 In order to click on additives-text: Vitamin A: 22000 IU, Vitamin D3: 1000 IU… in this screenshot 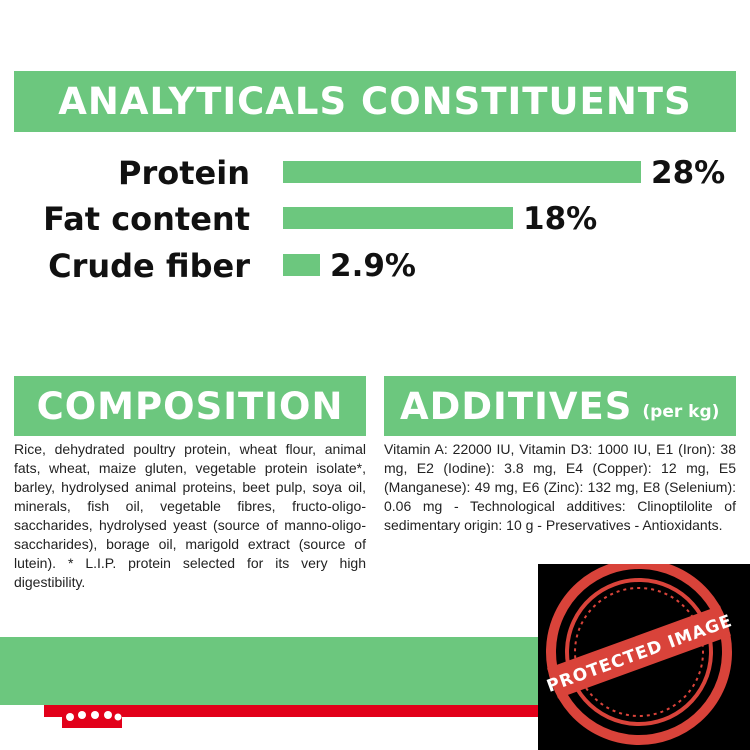, I will do `click(560, 487)`.